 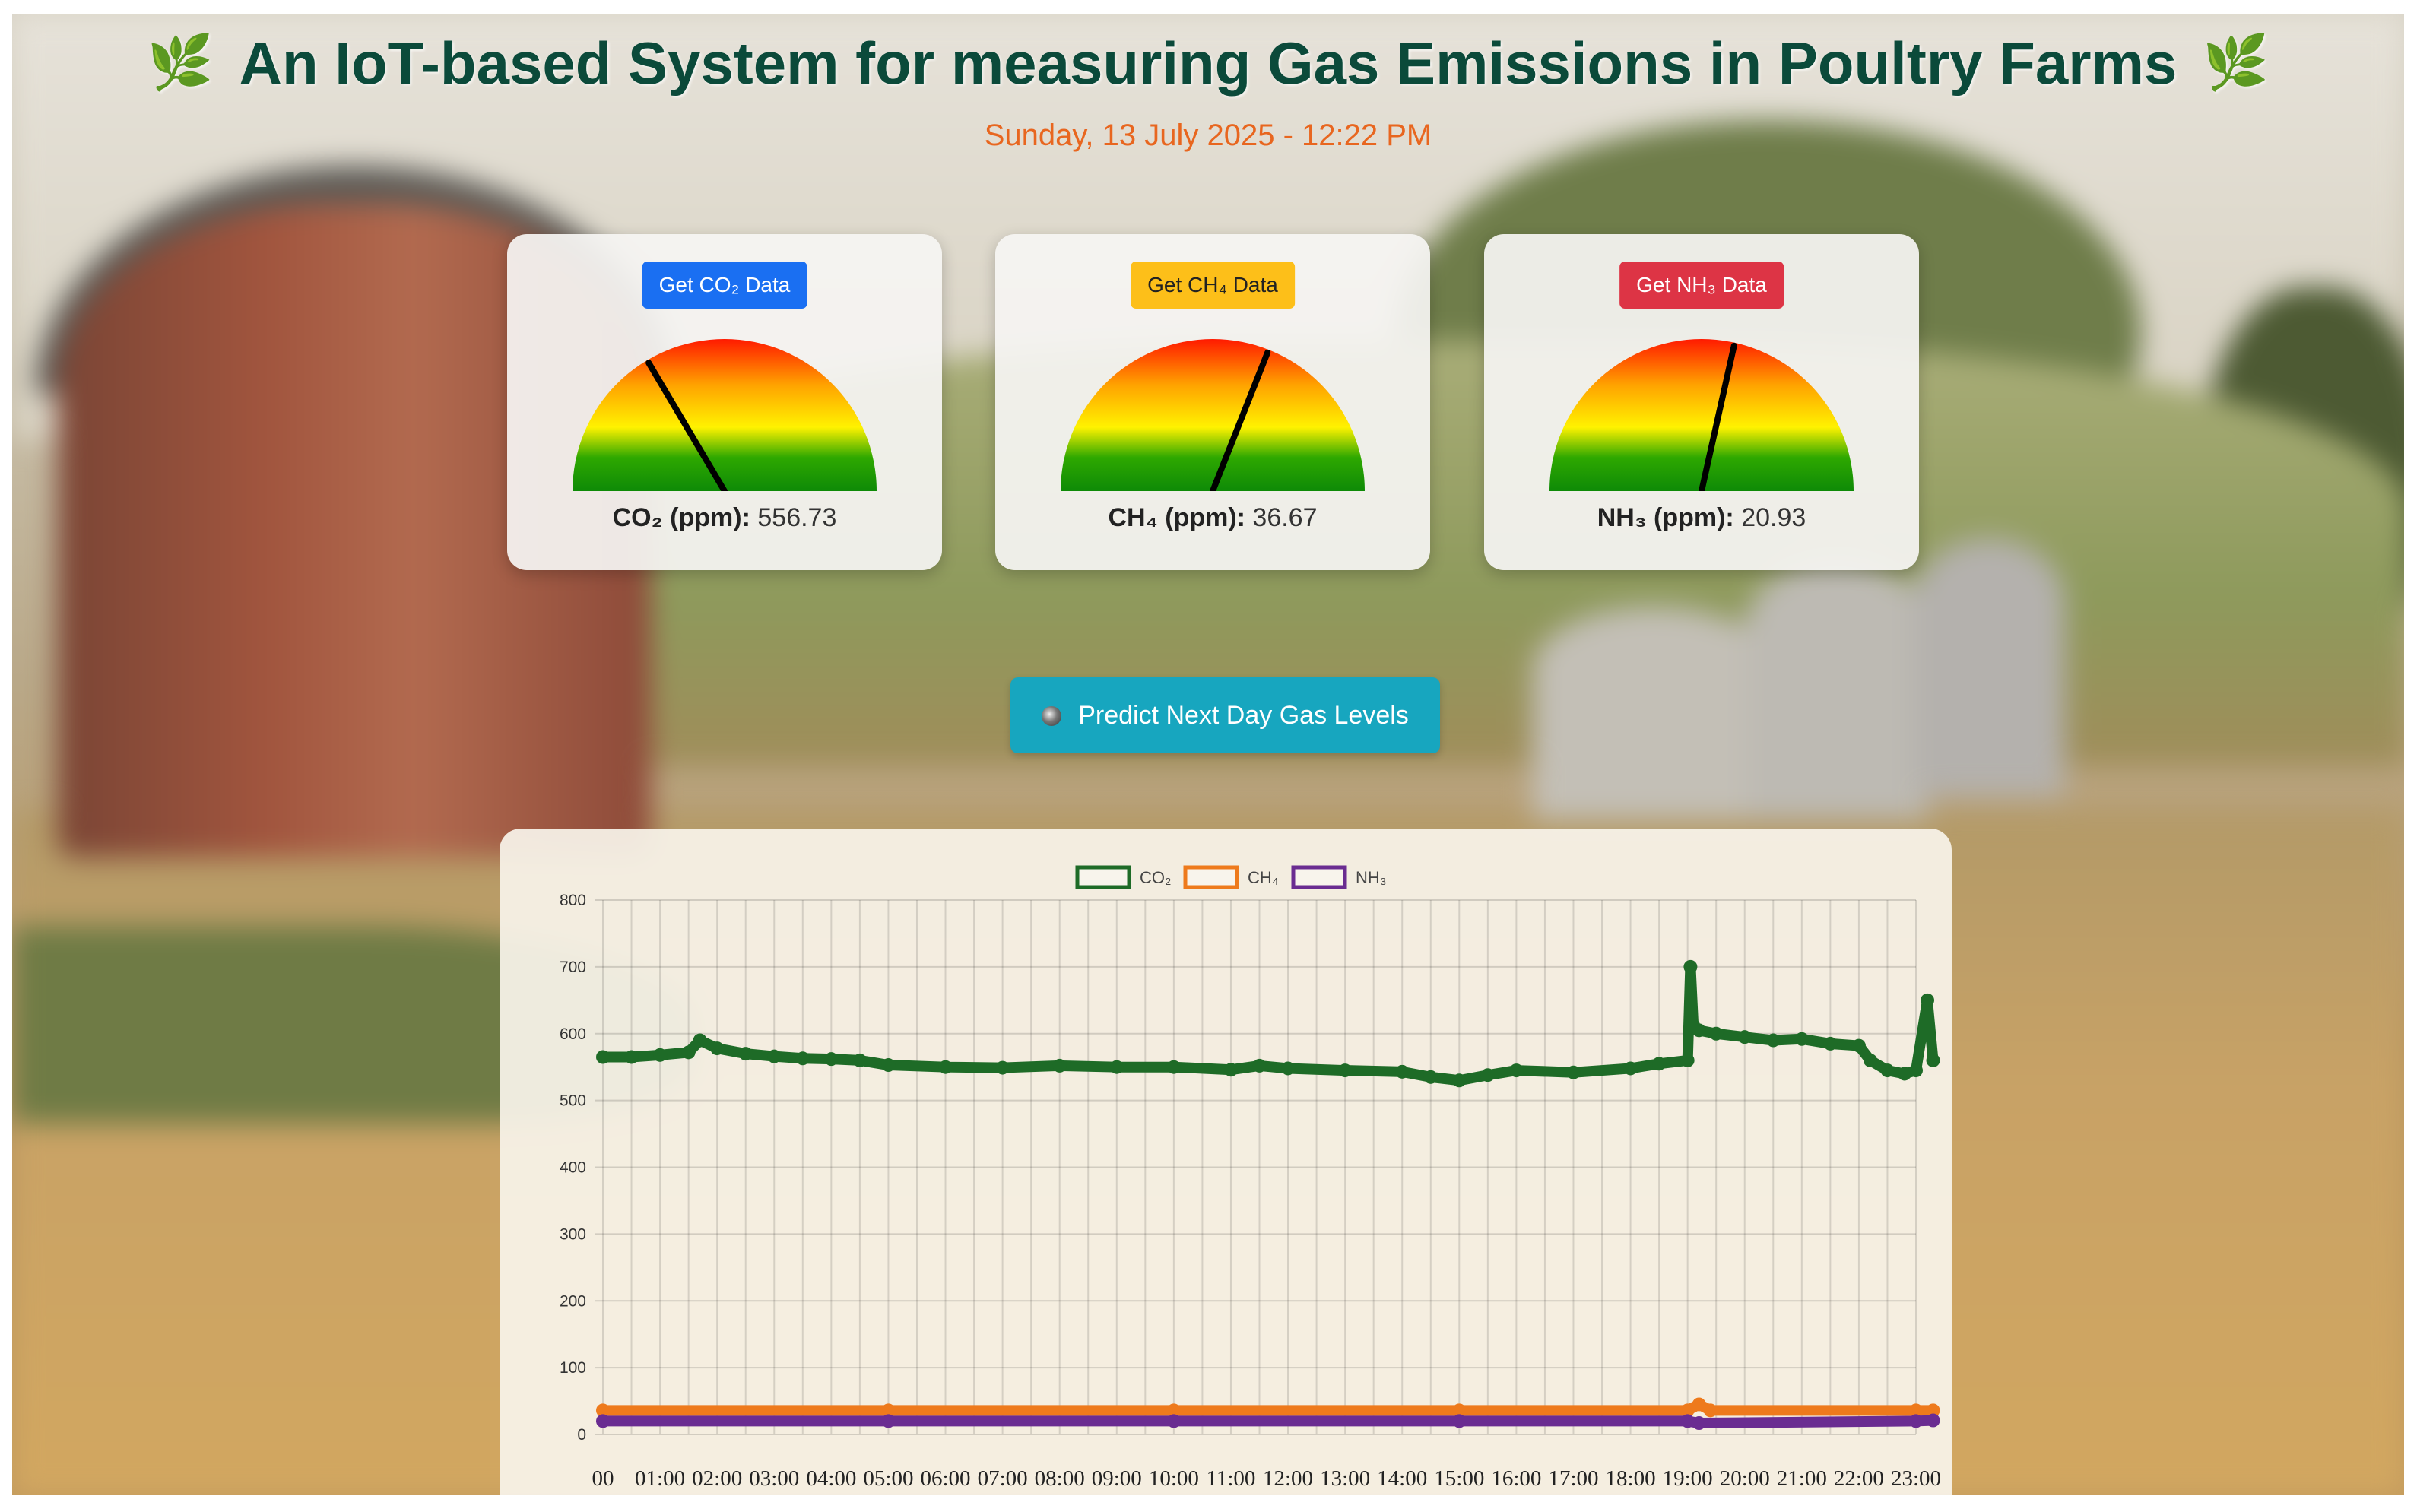 What do you see at coordinates (1573, 1478) in the screenshot?
I see `x-tick-label: 17:00` at bounding box center [1573, 1478].